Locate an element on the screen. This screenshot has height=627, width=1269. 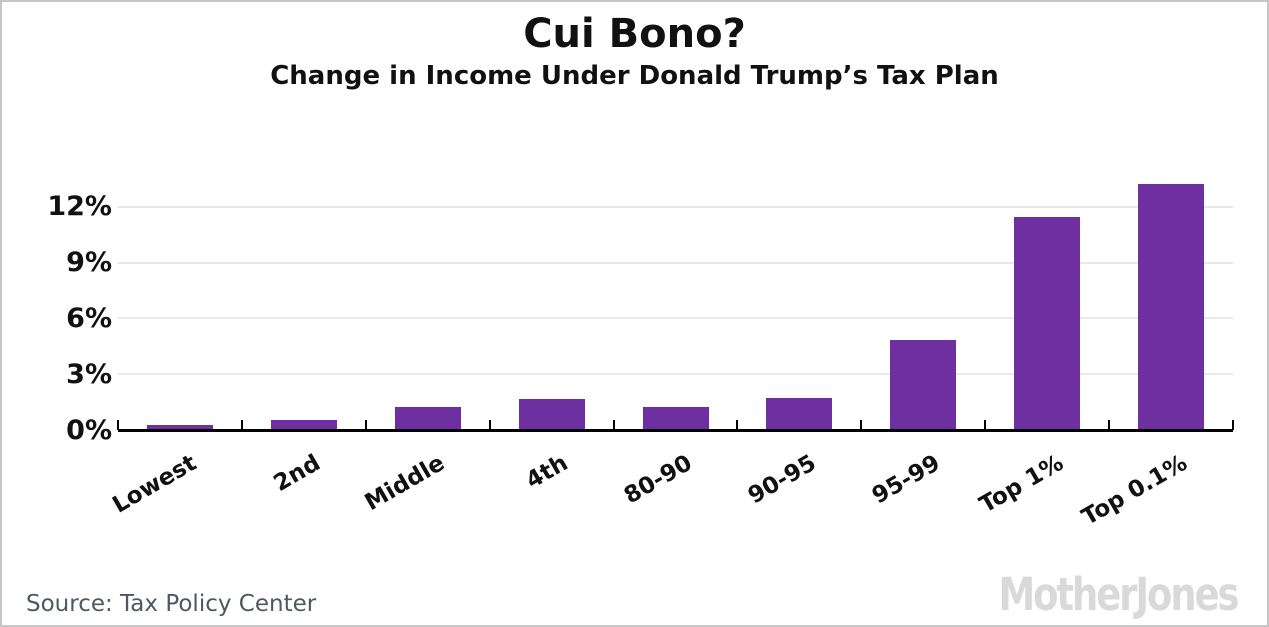
x-axis-tick-label: 90-95 is located at coordinates (782, 480).